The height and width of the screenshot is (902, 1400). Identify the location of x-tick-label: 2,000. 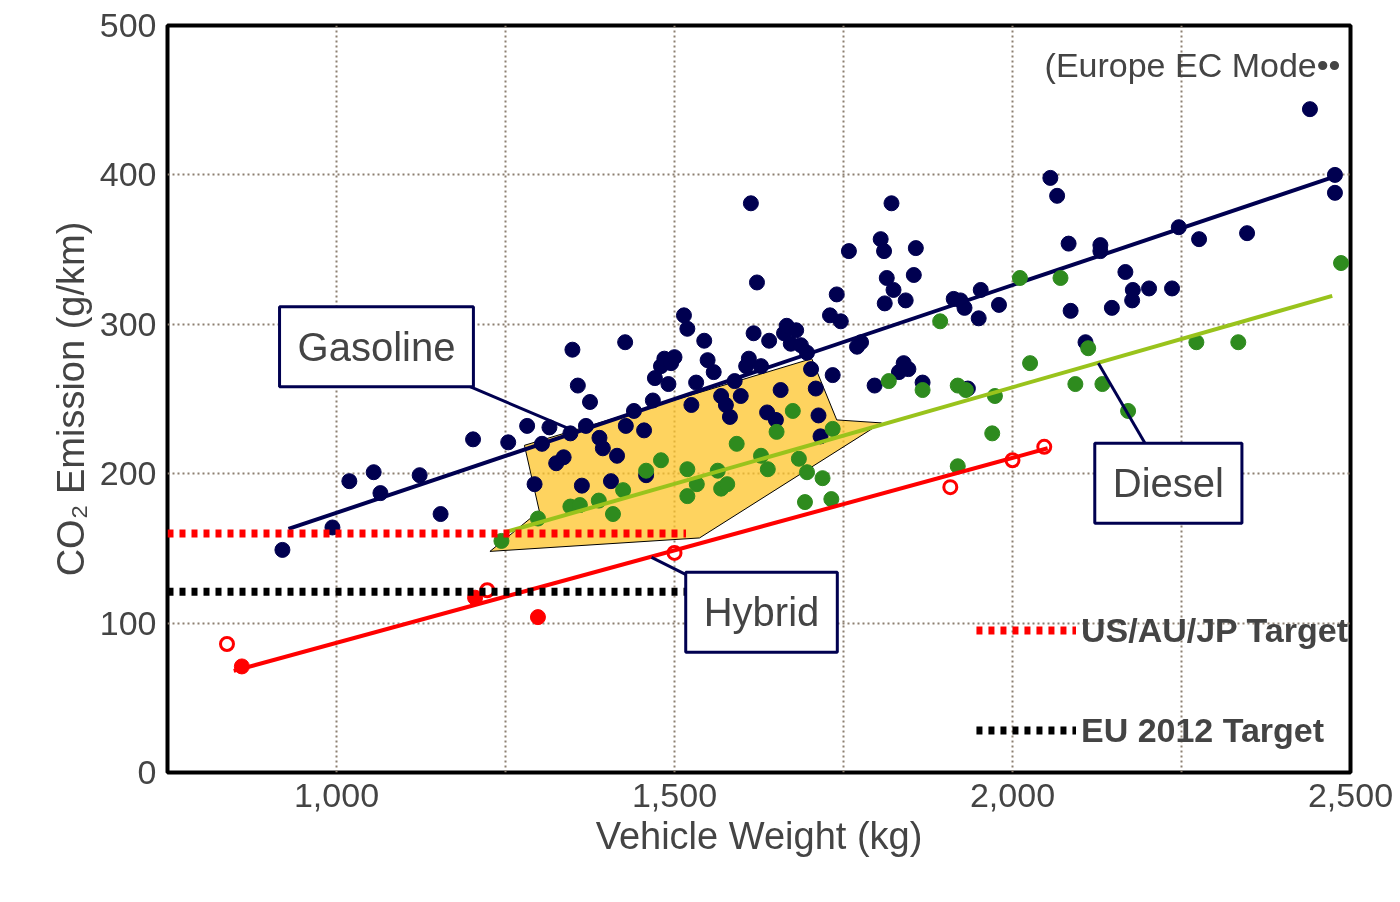
(1012, 794).